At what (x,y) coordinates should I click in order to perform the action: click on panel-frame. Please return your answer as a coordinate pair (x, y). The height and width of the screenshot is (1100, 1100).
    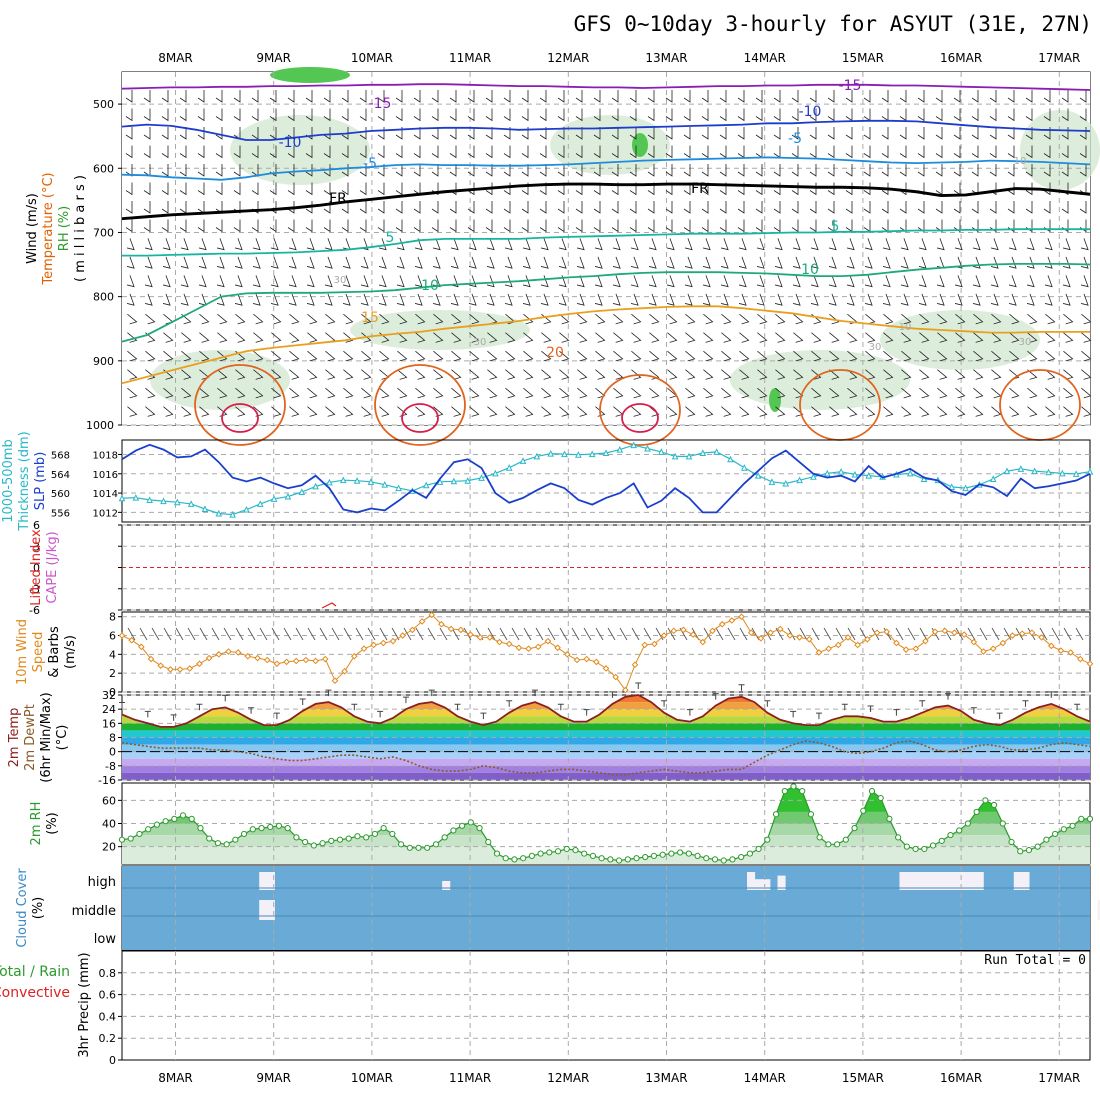
    Looking at the image, I should click on (606, 481).